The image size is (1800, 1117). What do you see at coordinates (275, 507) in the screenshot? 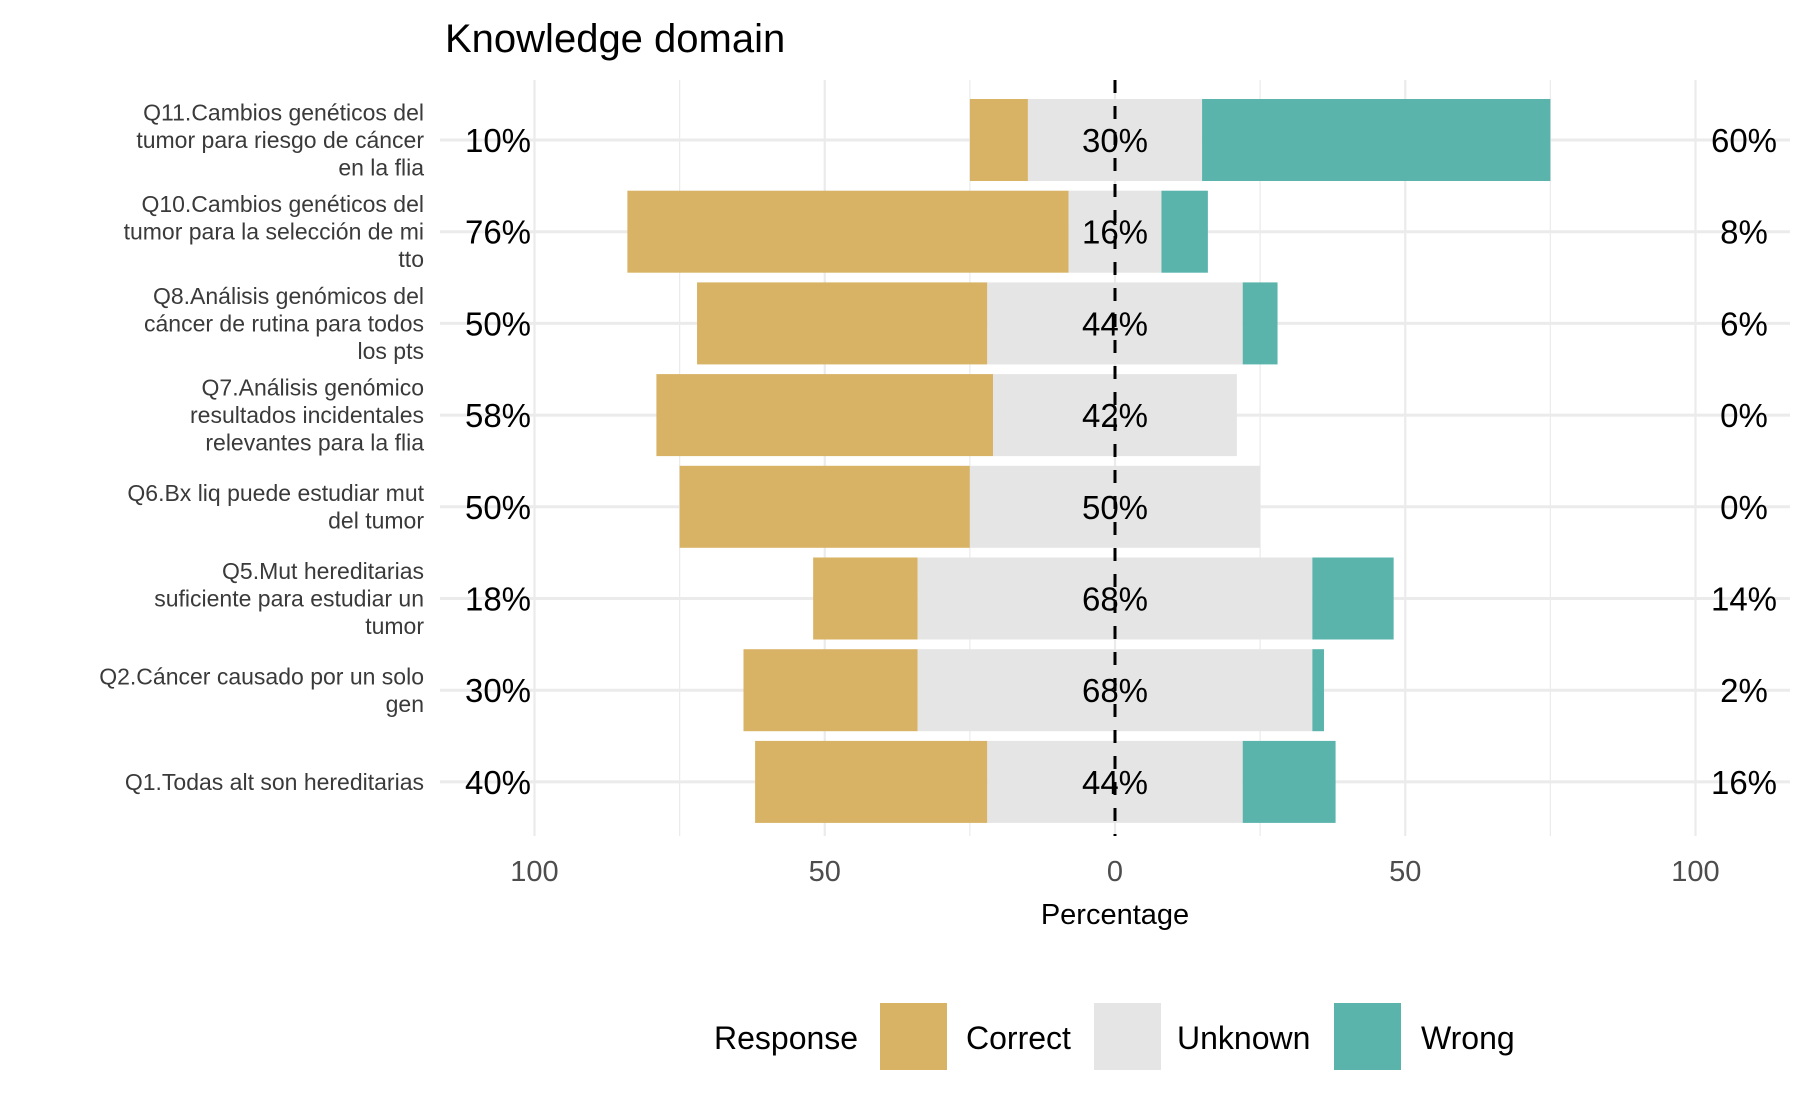
I see `category-label: Q6.Bx liq puede estudiar mut del tumor` at bounding box center [275, 507].